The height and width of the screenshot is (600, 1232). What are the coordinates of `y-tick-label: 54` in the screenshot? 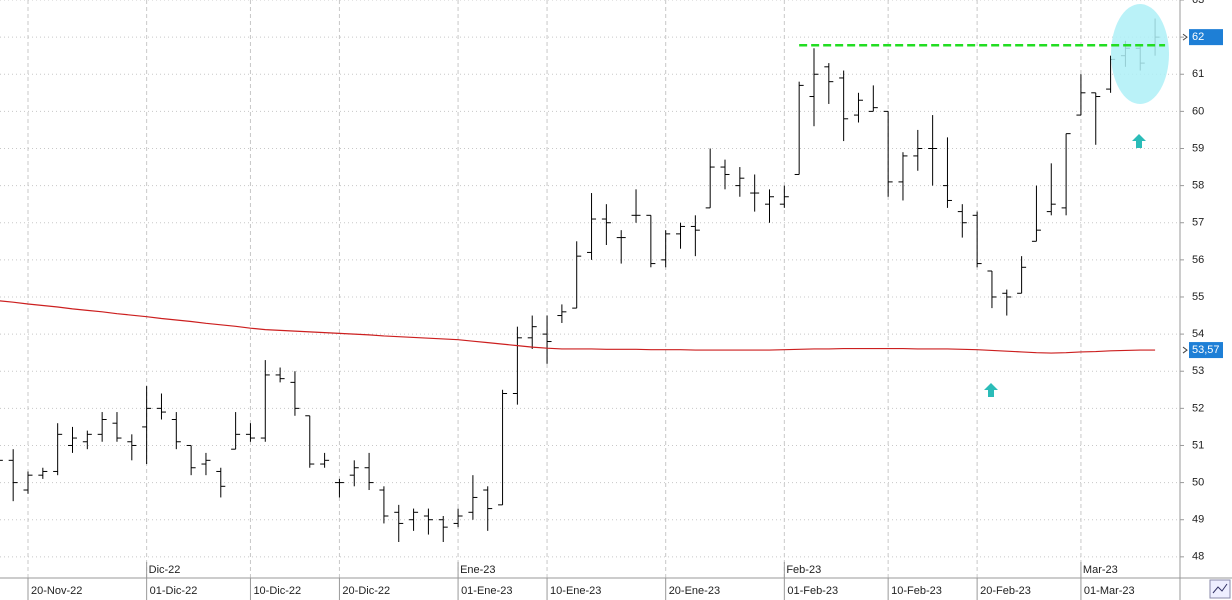 It's located at (1198, 334).